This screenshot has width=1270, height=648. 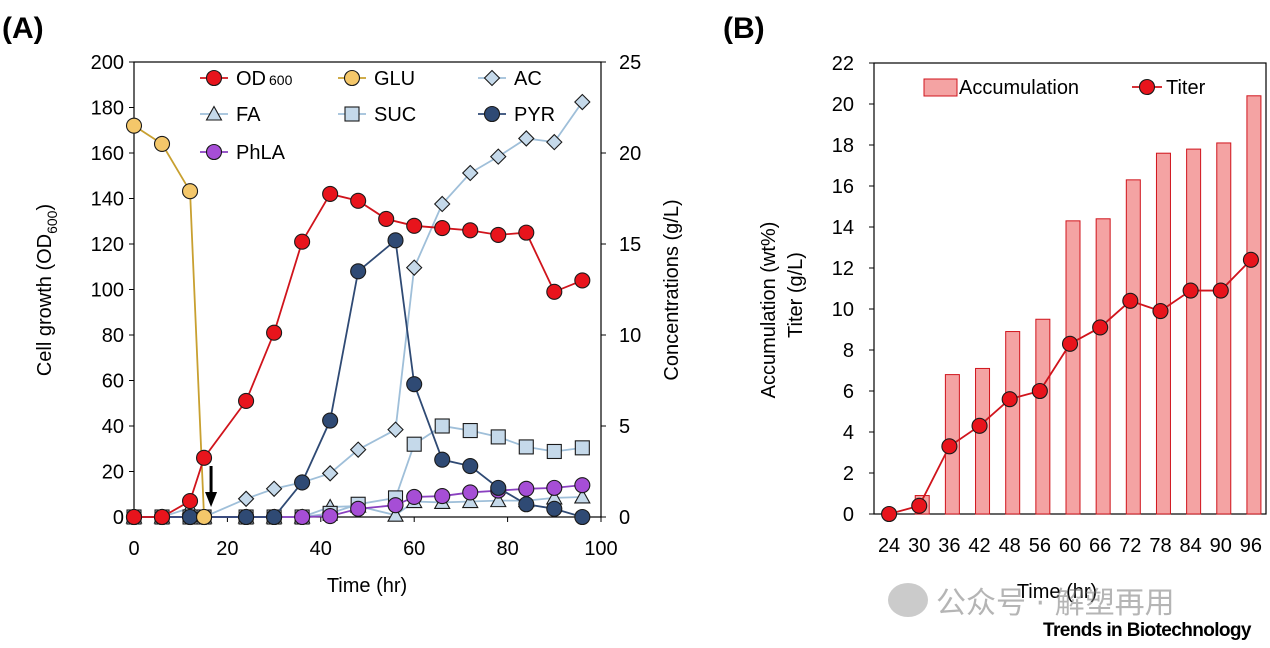 I want to click on y-right-tick-label: 15, so click(x=630, y=245).